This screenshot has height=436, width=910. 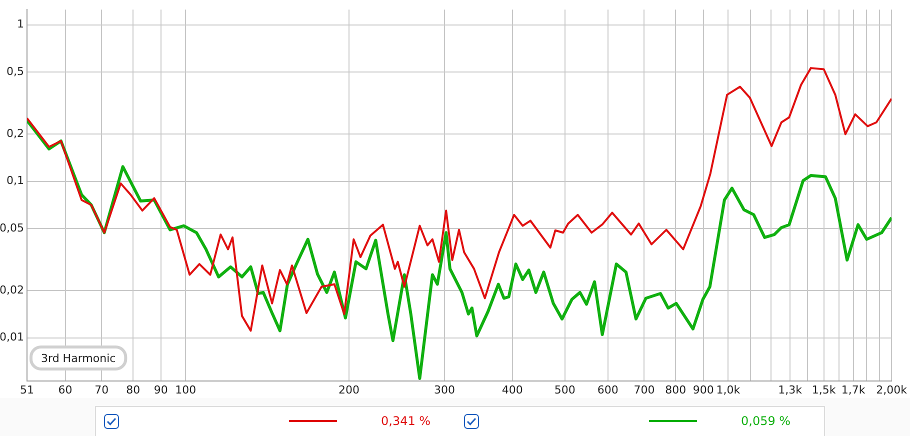 What do you see at coordinates (790, 389) in the screenshot?
I see `x-tick-label: 1,3k` at bounding box center [790, 389].